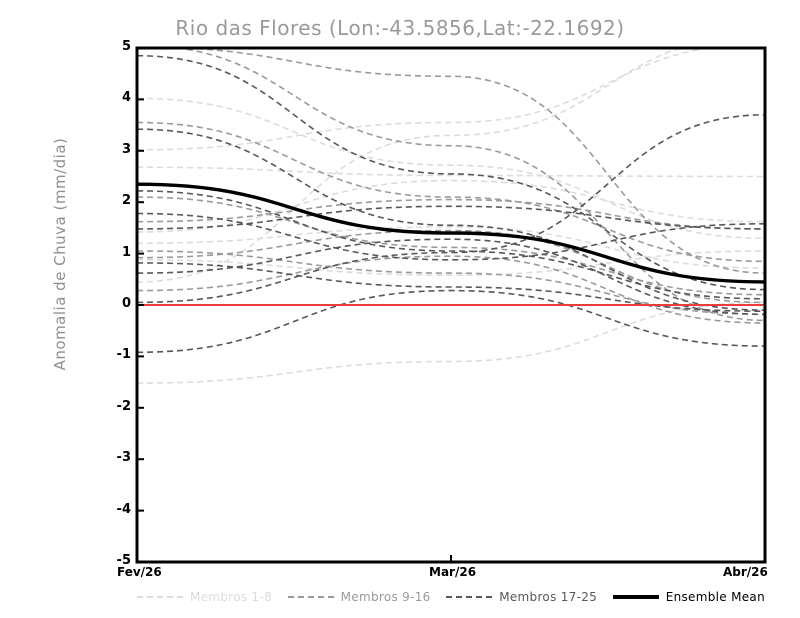 Image resolution: width=800 pixels, height=618 pixels. I want to click on ensemble-mean-line, so click(451, 233).